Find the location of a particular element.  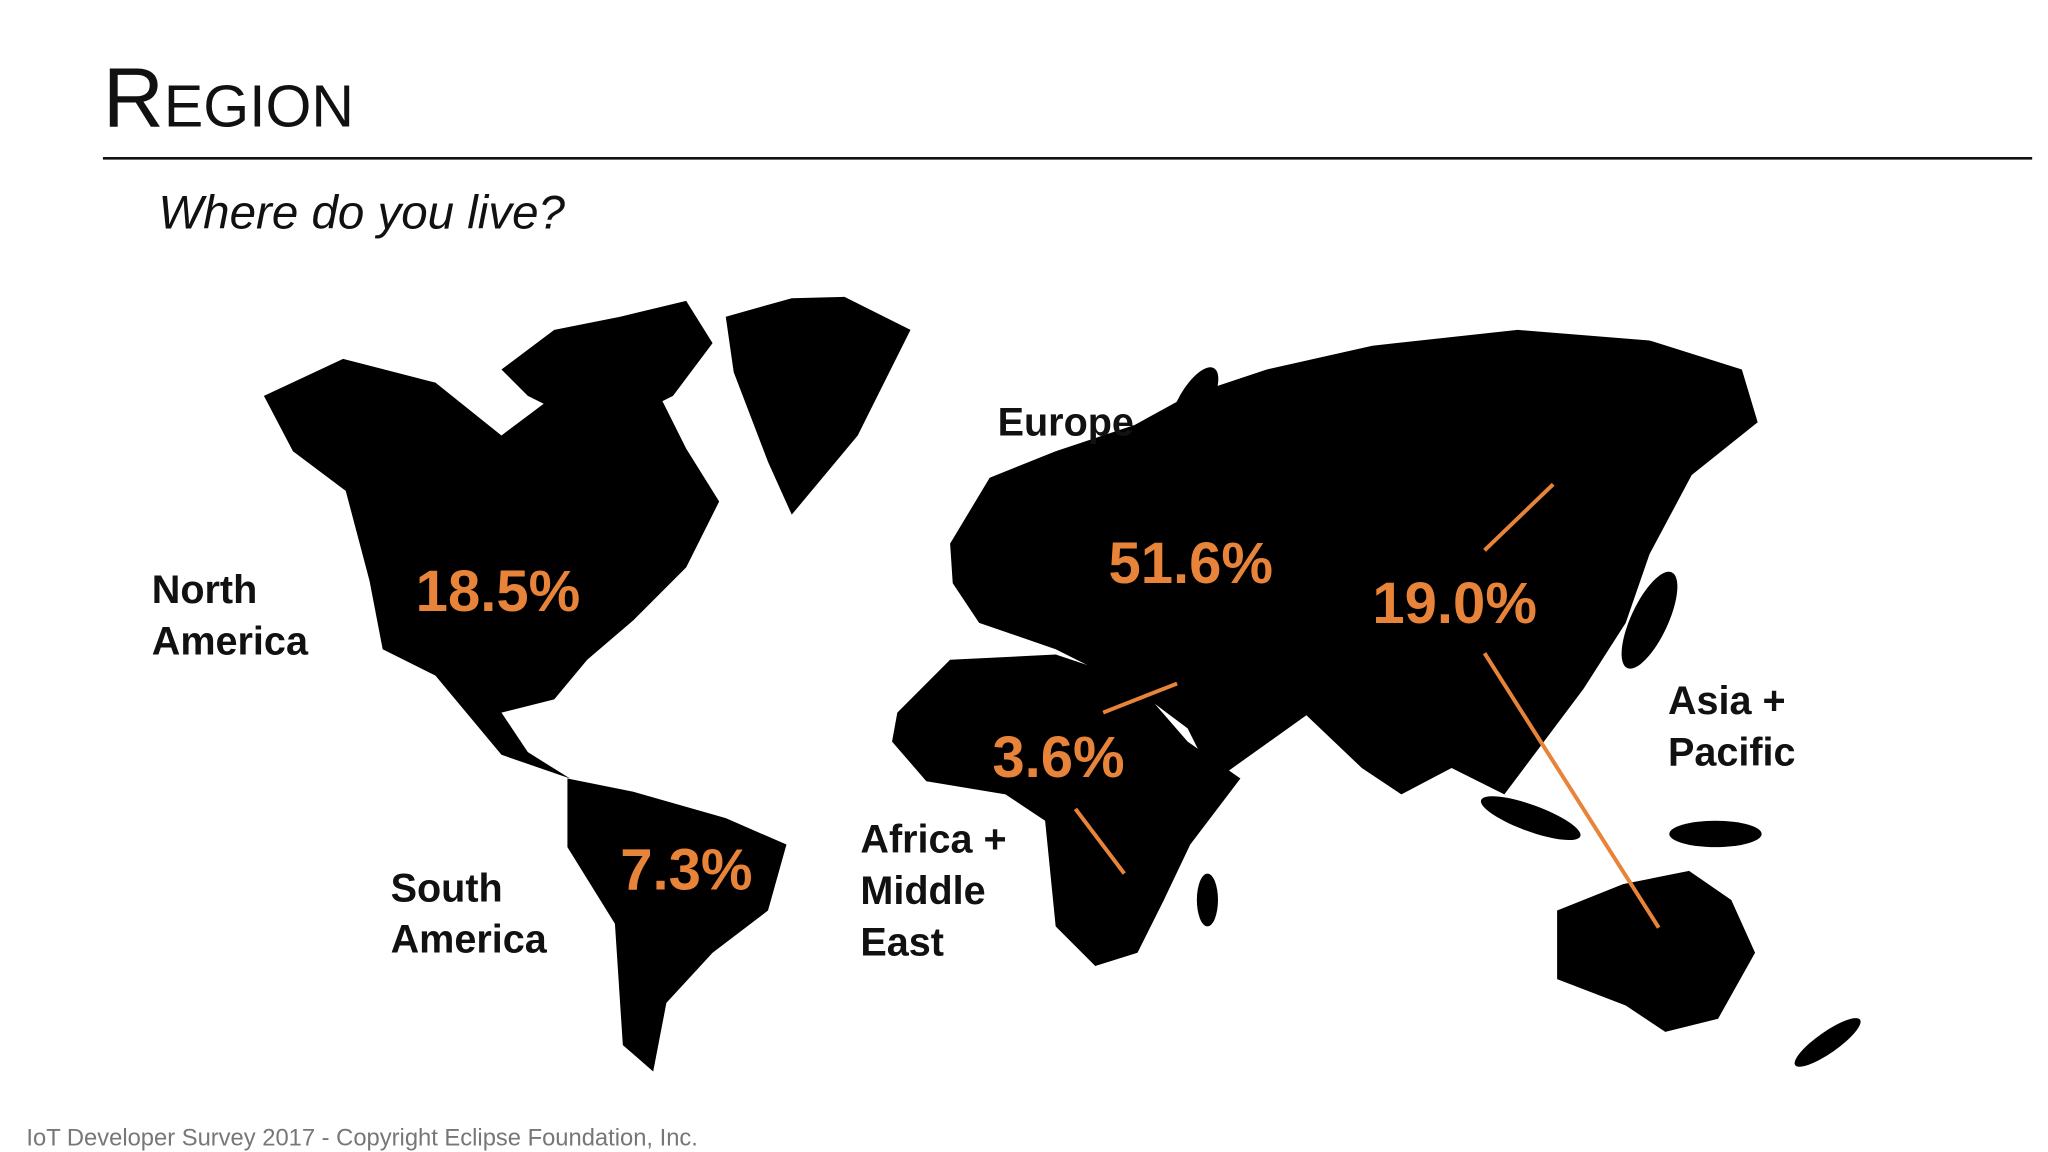

south-america is located at coordinates (677, 925).